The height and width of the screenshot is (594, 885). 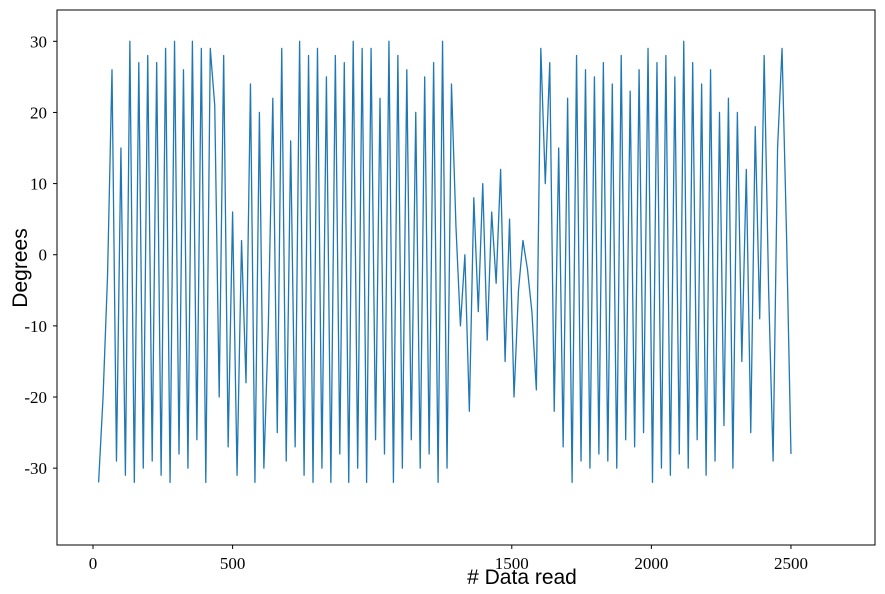 What do you see at coordinates (35, 468) in the screenshot?
I see `y-tick-label: -30` at bounding box center [35, 468].